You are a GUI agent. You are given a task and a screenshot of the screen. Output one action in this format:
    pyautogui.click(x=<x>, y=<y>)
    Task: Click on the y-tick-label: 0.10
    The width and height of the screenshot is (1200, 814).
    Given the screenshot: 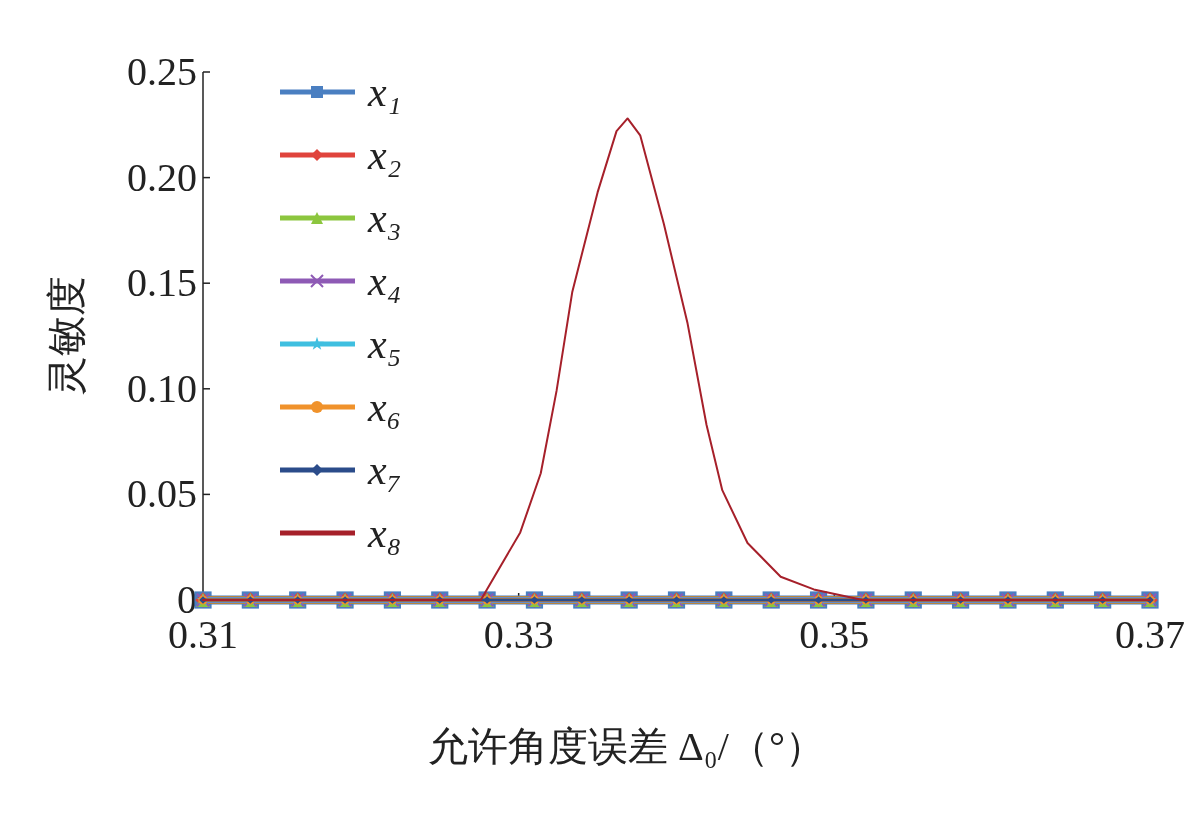 What is the action you would take?
    pyautogui.click(x=162, y=388)
    